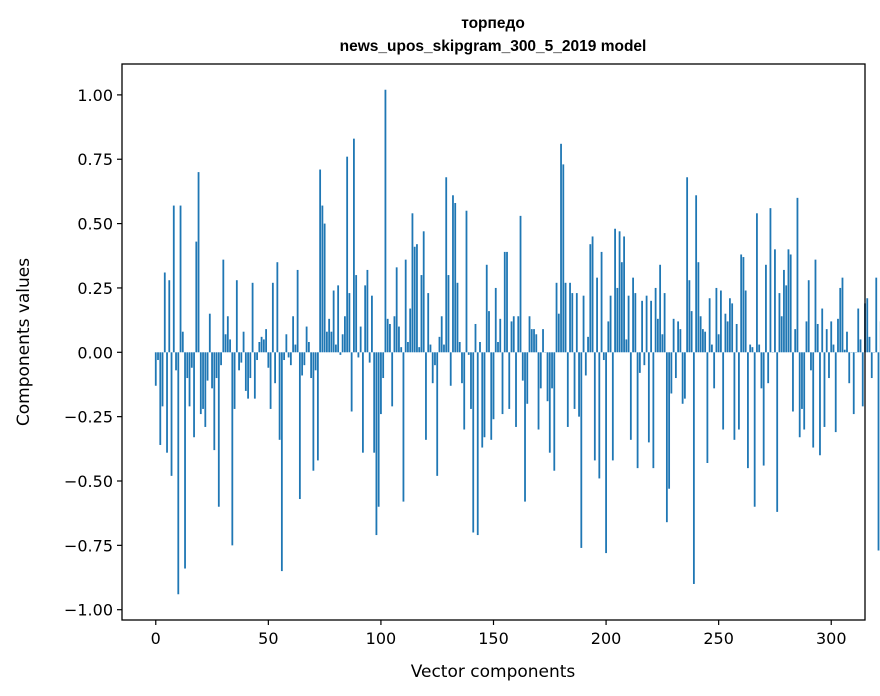 This screenshot has width=880, height=696. What do you see at coordinates (88, 610) in the screenshot?
I see `y-tick-label: −1.00` at bounding box center [88, 610].